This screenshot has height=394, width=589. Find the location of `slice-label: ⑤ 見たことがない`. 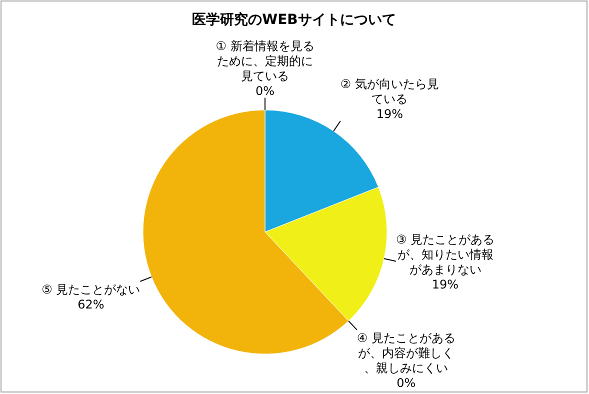

slice-label: ⑤ 見たことがない is located at coordinates (91, 289).